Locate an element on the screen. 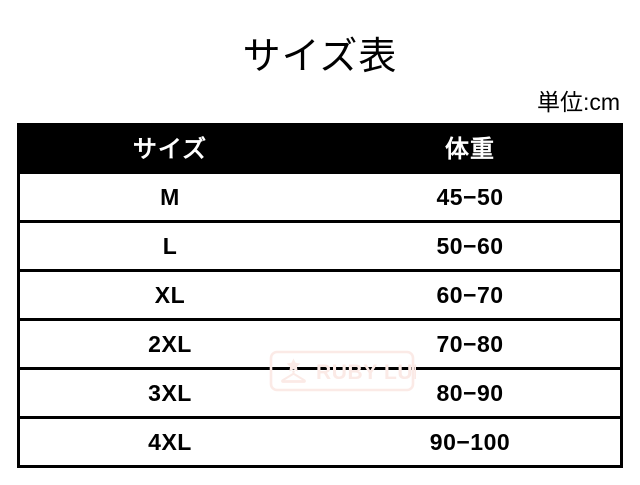 This screenshot has height=485, width=640. table-row: M 45−50 is located at coordinates (320, 198).